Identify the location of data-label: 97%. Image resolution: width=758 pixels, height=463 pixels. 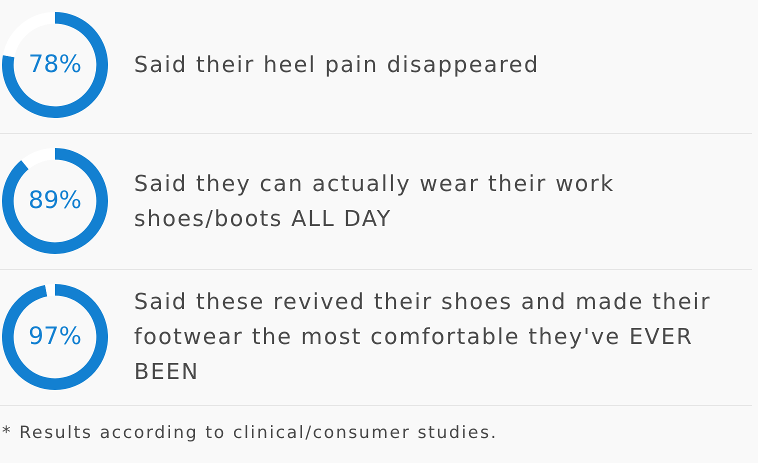
(55, 336).